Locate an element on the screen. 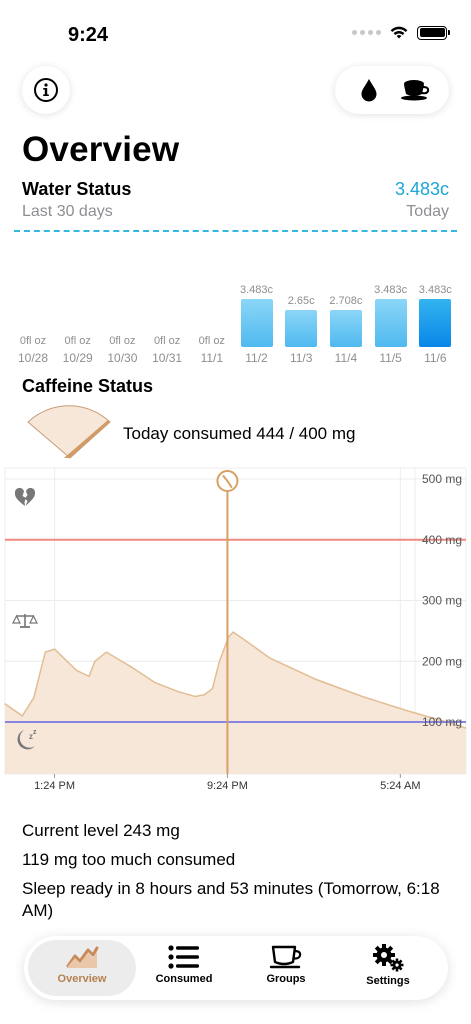 The image size is (471, 1024). list-icon is located at coordinates (183, 957).